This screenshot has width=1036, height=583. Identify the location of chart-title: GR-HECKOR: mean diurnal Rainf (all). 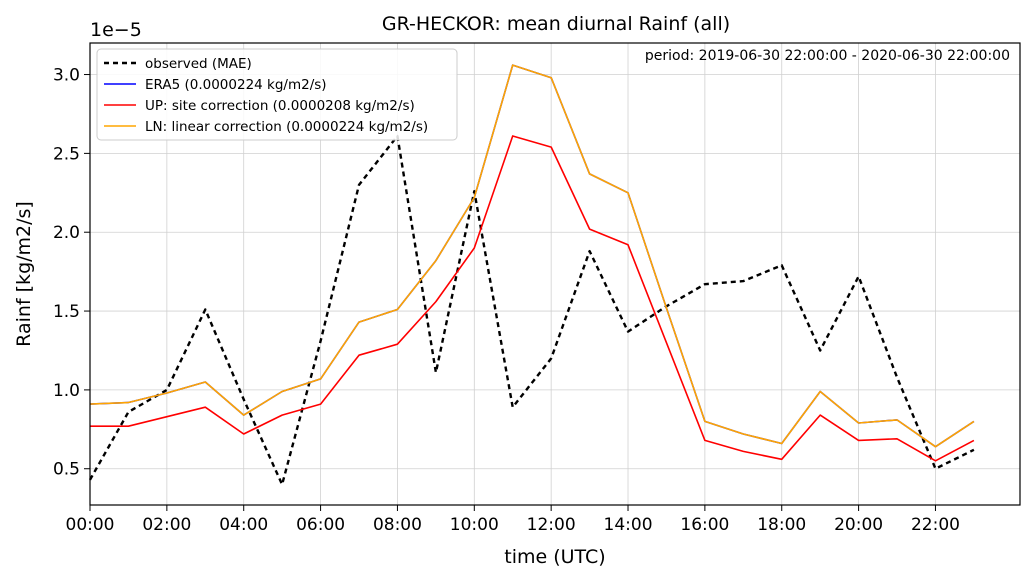
(556, 24).